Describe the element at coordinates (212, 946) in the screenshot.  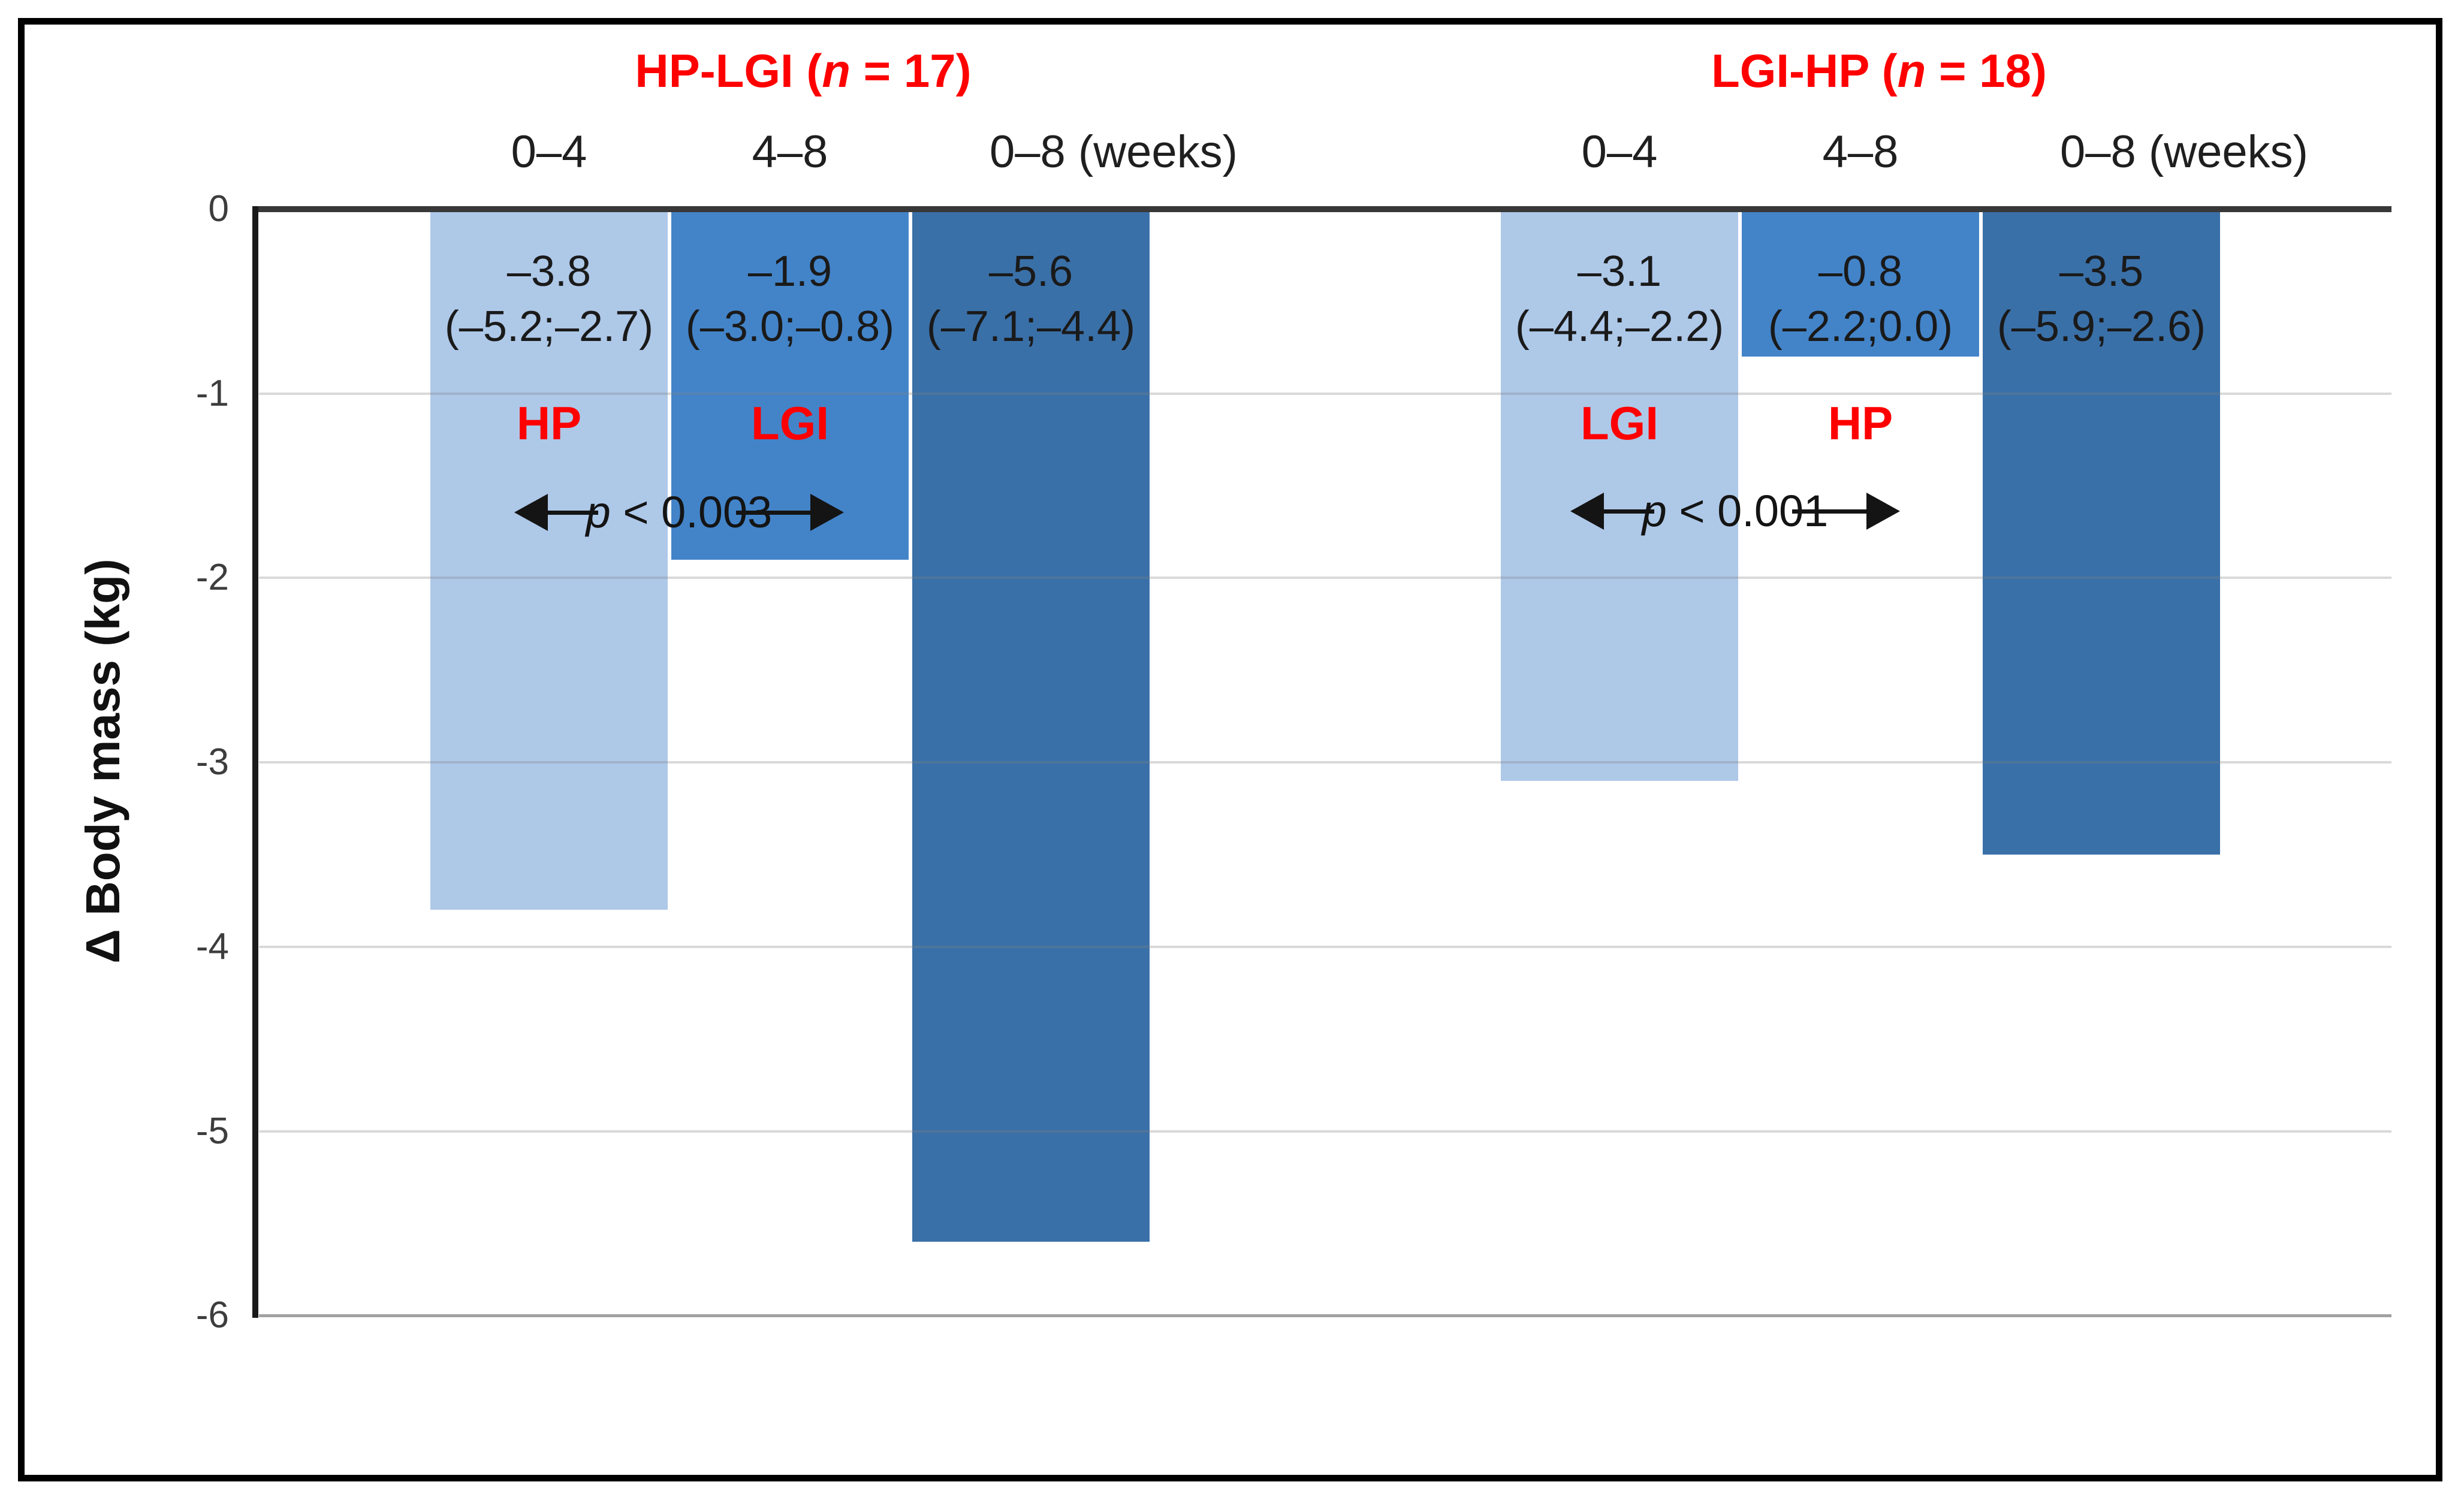
I see `y-tick-label: -4` at that location.